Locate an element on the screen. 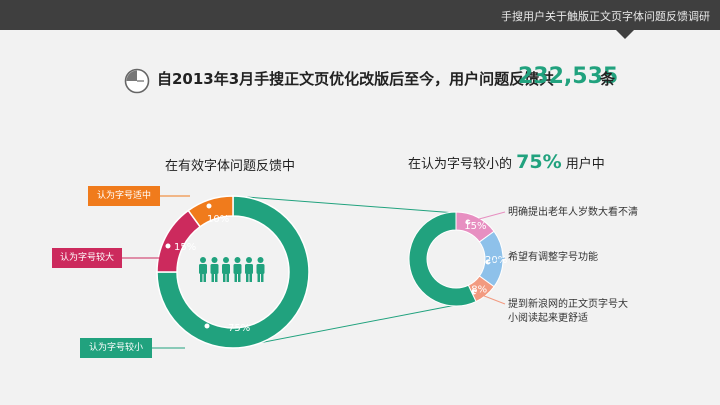 The width and height of the screenshot is (720, 405). left-chart-subtitle: 在有效字体问题反馈中 is located at coordinates (230, 166).